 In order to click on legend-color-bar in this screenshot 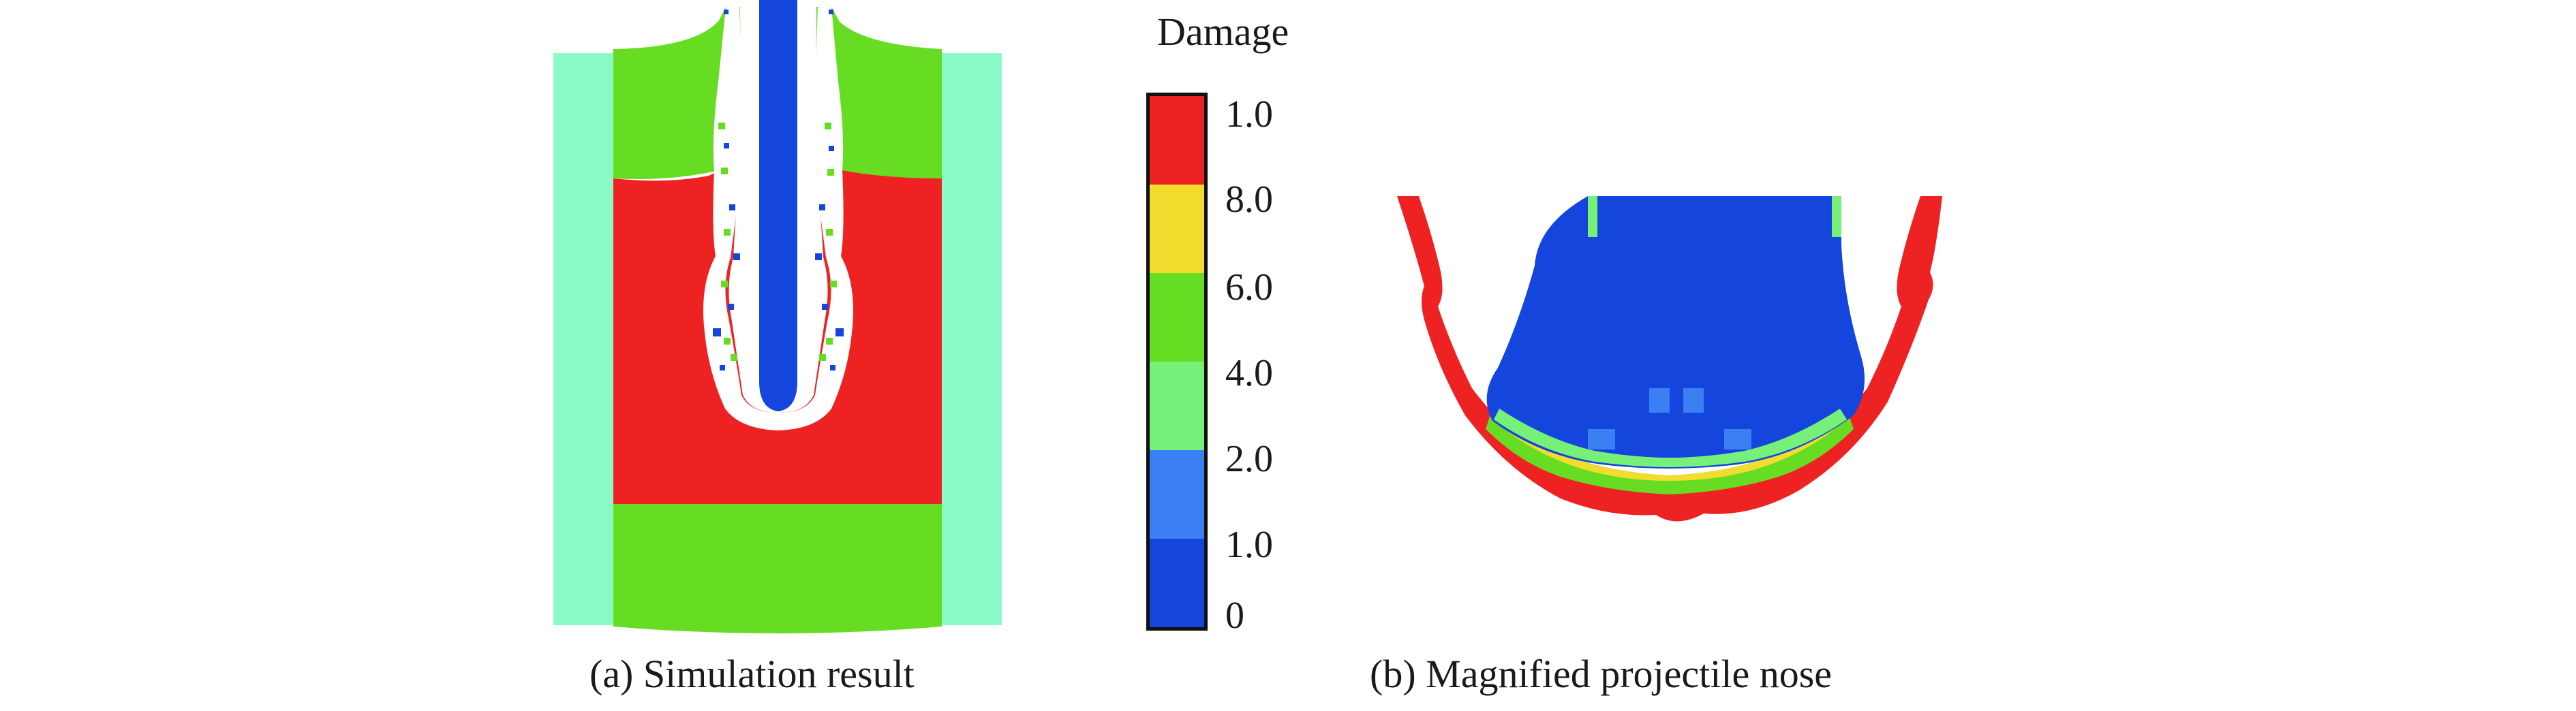, I will do `click(1177, 362)`.